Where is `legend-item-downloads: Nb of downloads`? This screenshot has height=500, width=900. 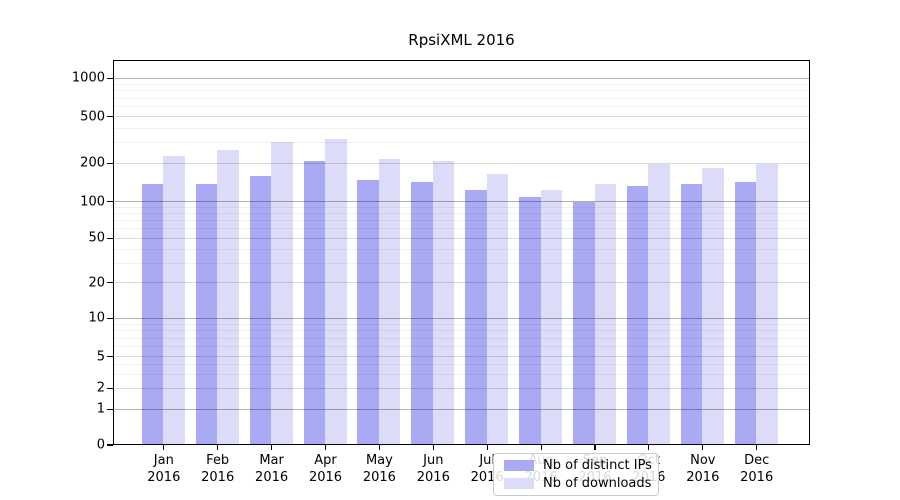
legend-item-downloads: Nb of downloads is located at coordinates (576, 483).